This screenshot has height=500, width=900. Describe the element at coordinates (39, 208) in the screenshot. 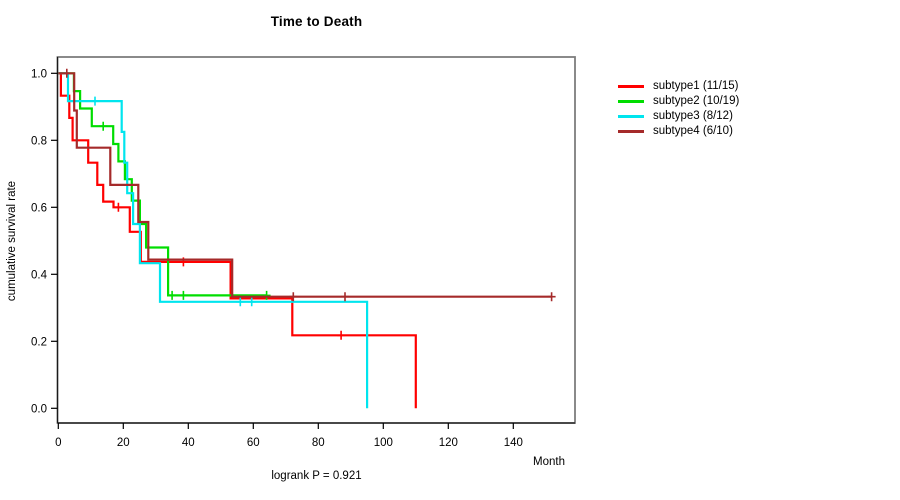

I see `y-tick-label: 0.6` at that location.